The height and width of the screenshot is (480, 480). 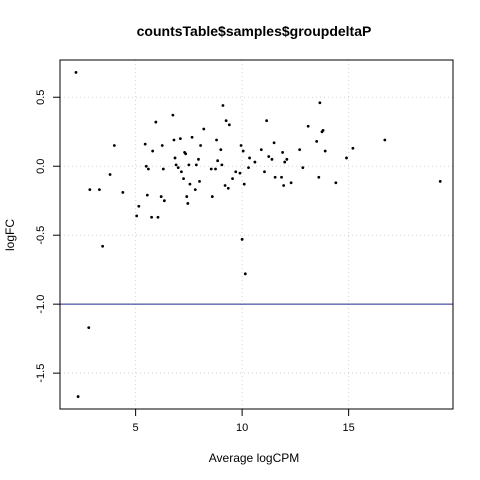 What do you see at coordinates (48, 236) in the screenshot?
I see `y-axis: -1.5 -1.0 -0.5 0.0 0.5` at bounding box center [48, 236].